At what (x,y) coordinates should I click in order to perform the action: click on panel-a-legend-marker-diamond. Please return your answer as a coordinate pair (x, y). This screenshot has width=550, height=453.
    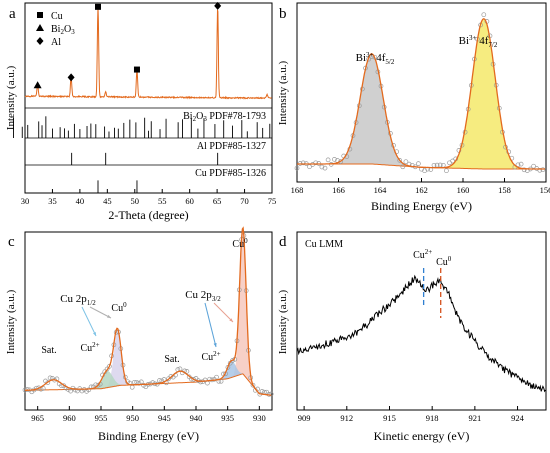
    Looking at the image, I should click on (40, 41).